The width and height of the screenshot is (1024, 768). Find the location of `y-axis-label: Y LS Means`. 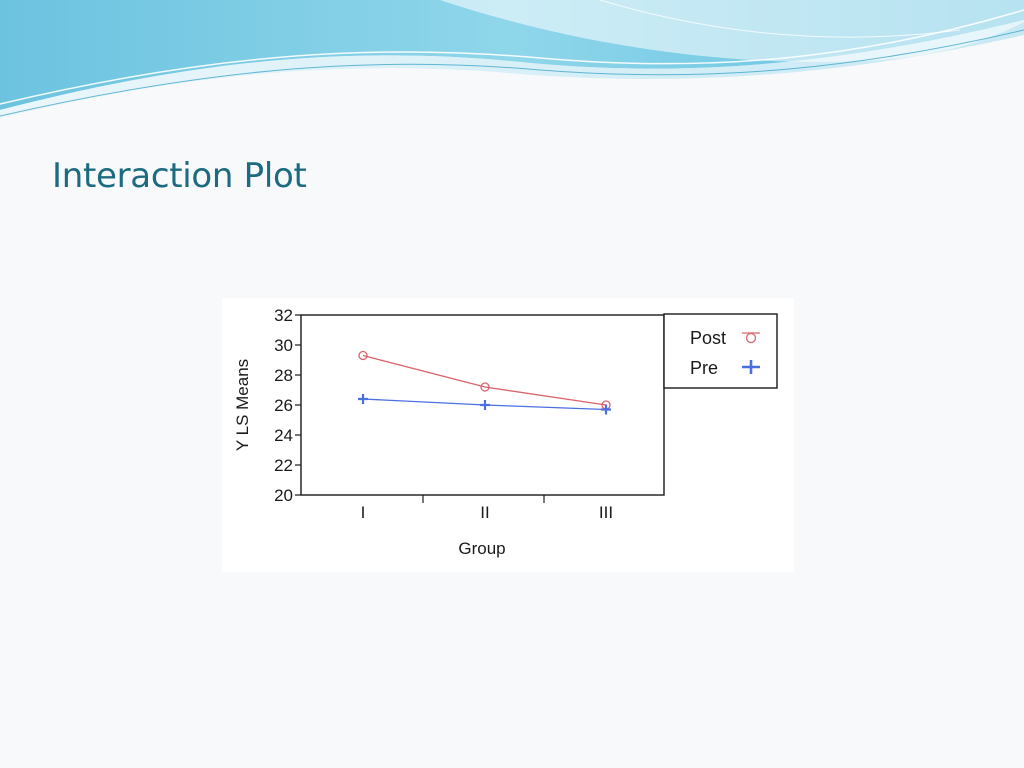

y-axis-label: Y LS Means is located at coordinates (242, 405).